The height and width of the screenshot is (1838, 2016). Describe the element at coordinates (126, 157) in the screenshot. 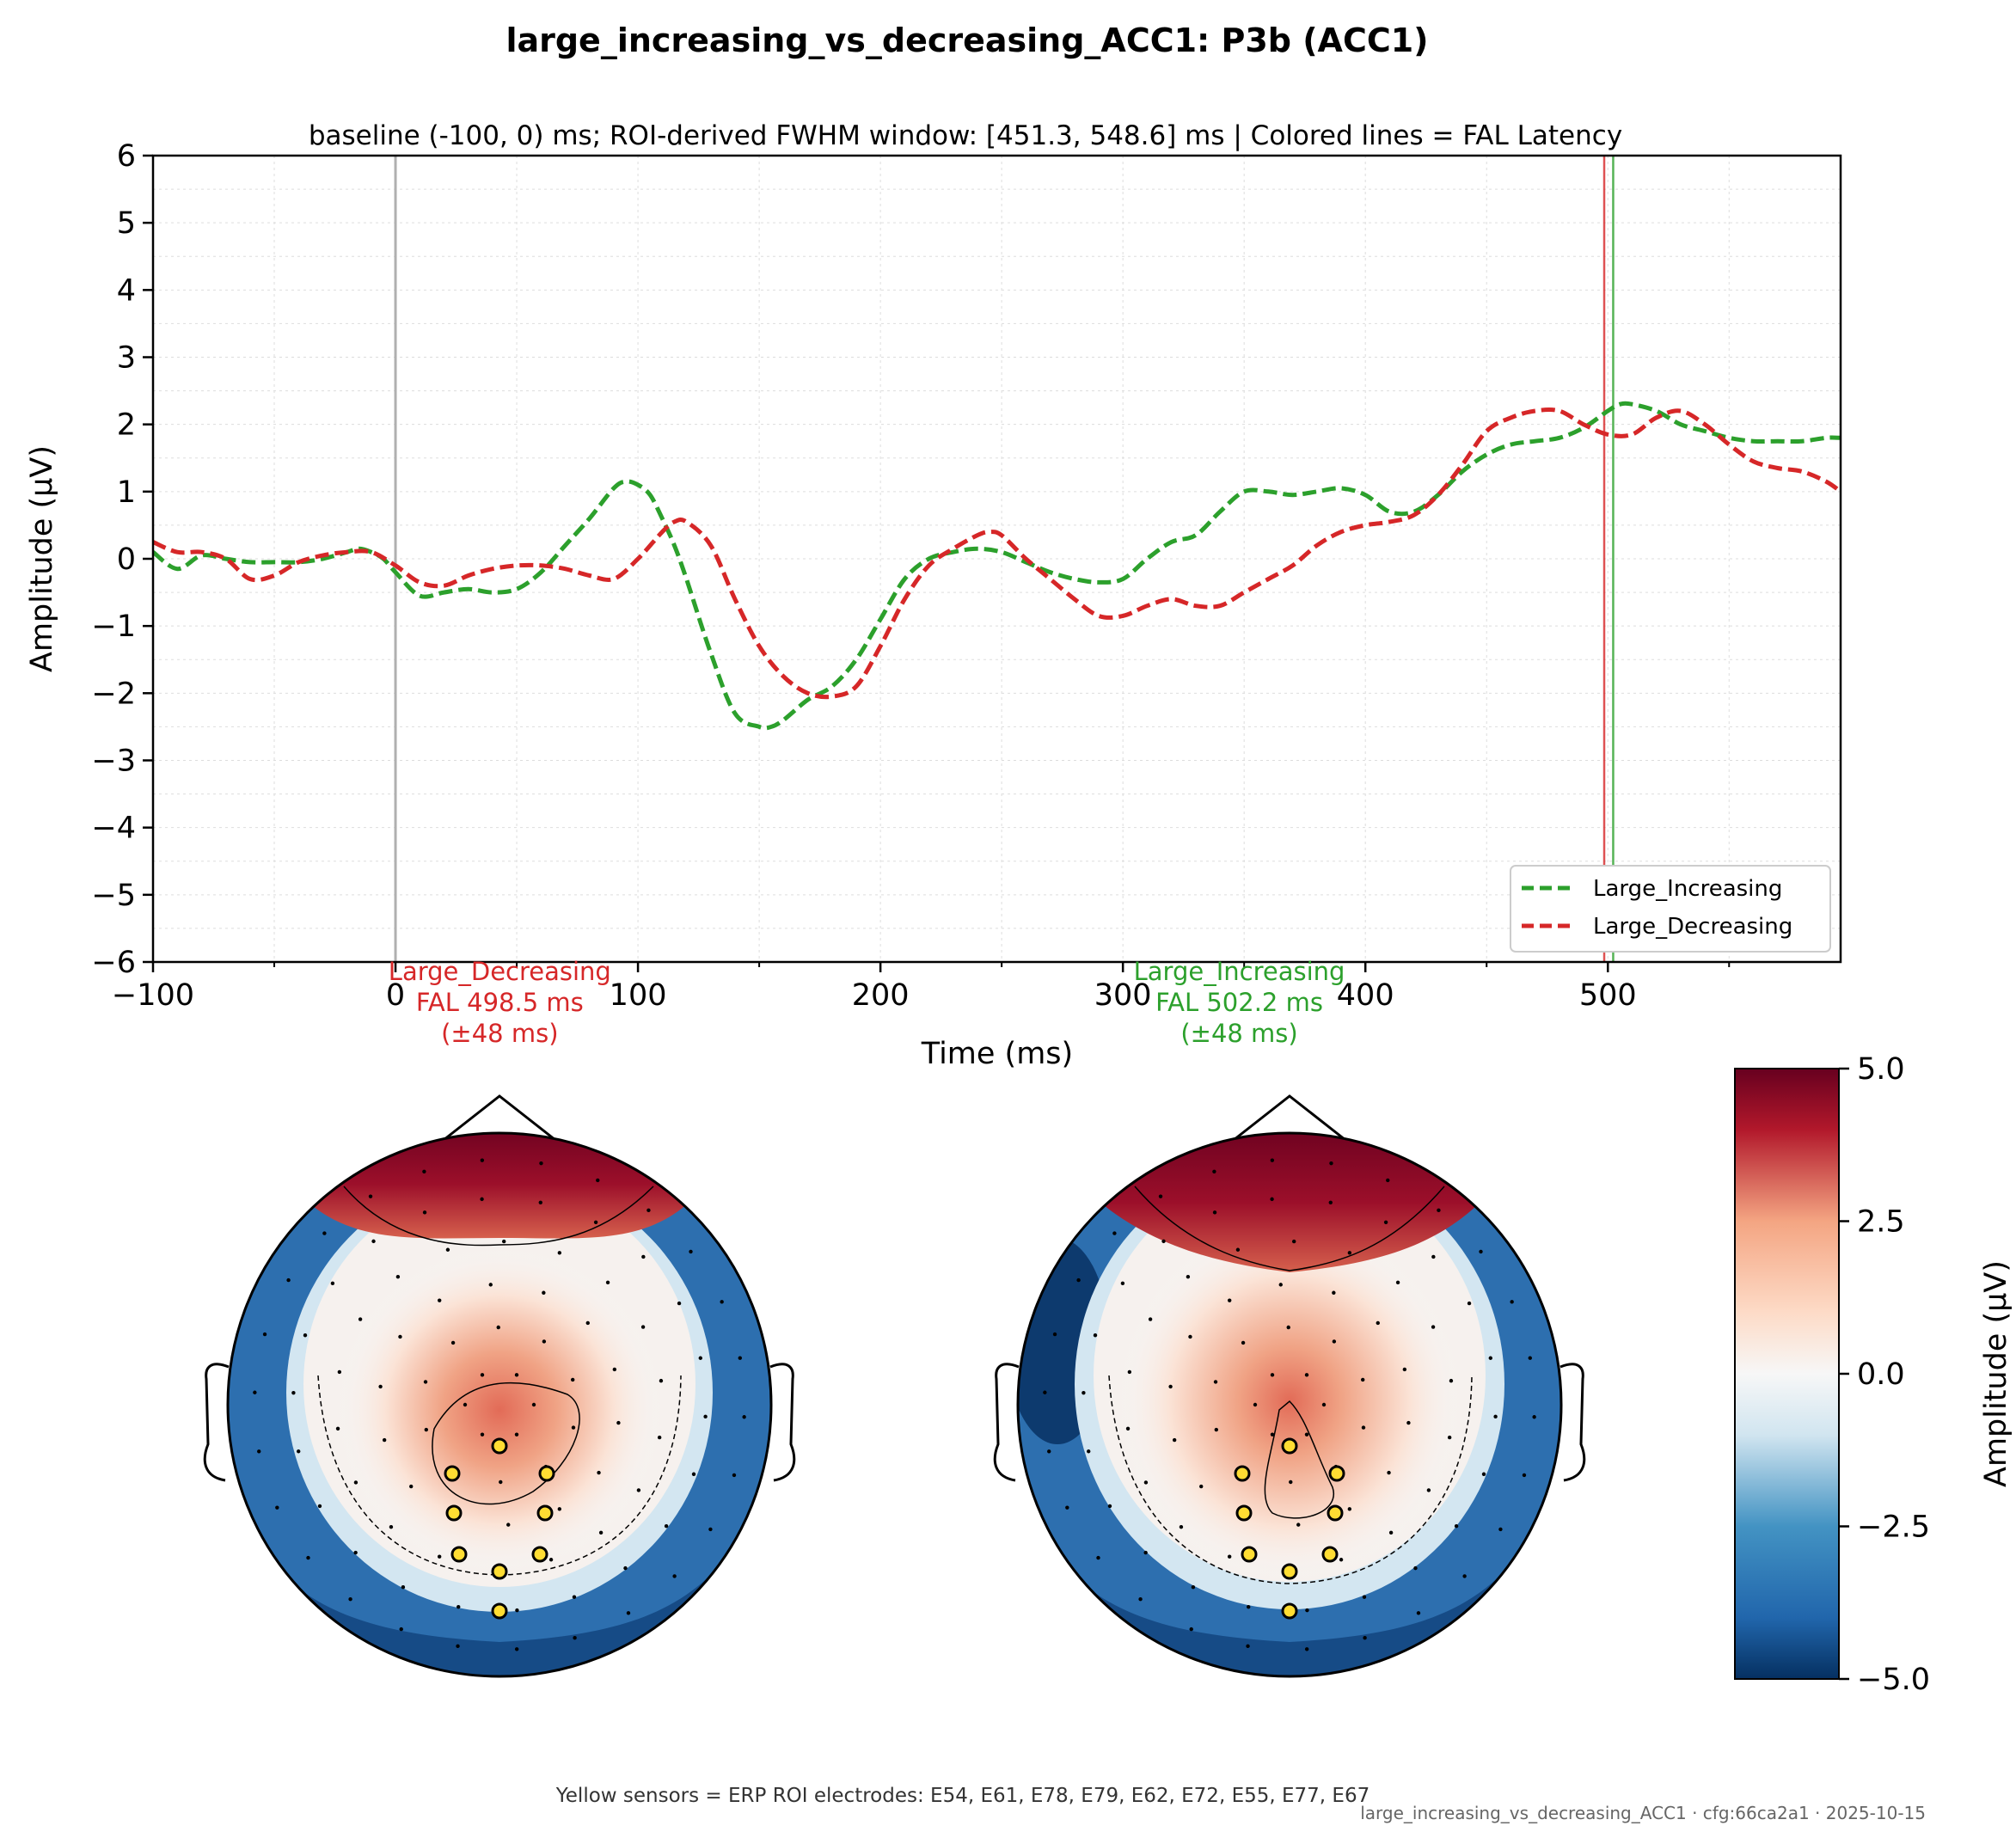

I see `y-tick-label: 6` at that location.